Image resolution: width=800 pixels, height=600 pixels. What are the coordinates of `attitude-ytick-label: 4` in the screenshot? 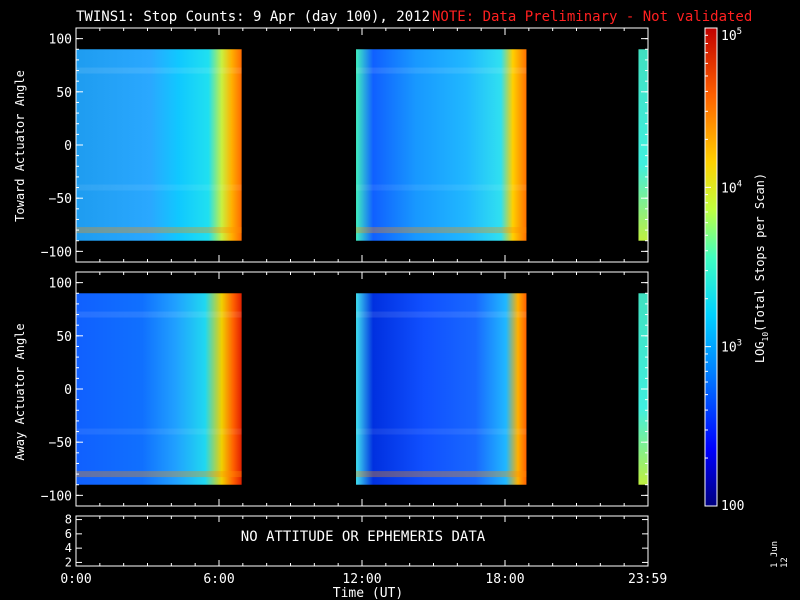 It's located at (68, 548).